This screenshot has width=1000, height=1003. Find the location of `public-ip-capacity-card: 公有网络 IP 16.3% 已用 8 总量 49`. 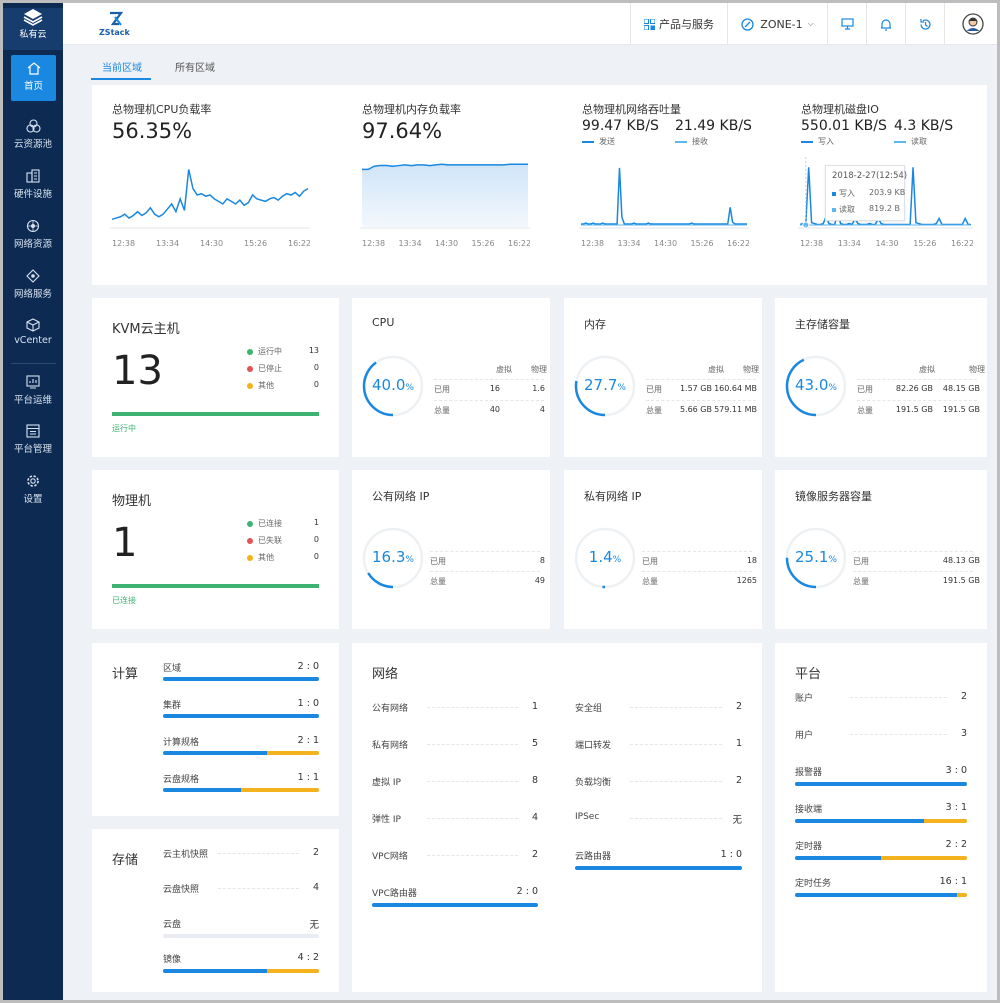

public-ip-capacity-card: 公有网络 IP 16.3% 已用 8 总量 49 is located at coordinates (451, 549).